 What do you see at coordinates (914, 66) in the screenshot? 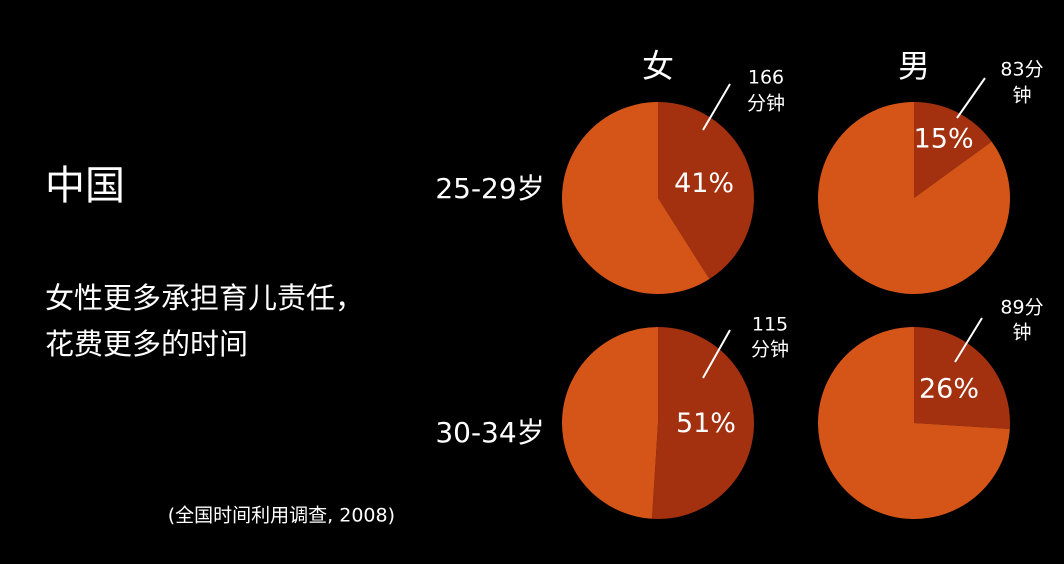
I see `column-header: 男` at bounding box center [914, 66].